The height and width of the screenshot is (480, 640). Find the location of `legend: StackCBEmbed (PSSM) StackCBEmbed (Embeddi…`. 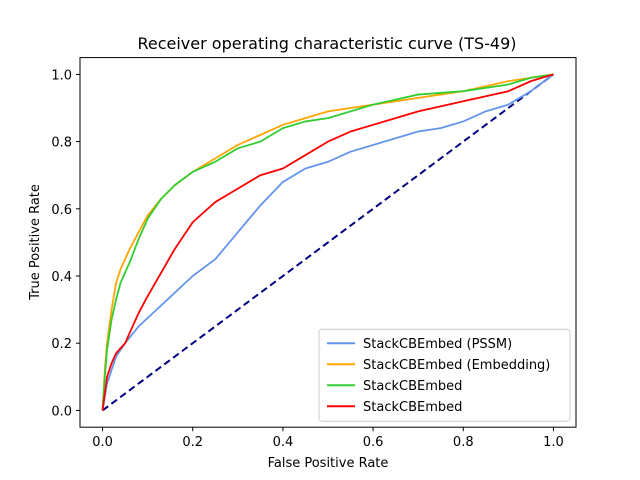

legend: StackCBEmbed (PSSM) StackCBEmbed (Embeddi… is located at coordinates (444, 375).